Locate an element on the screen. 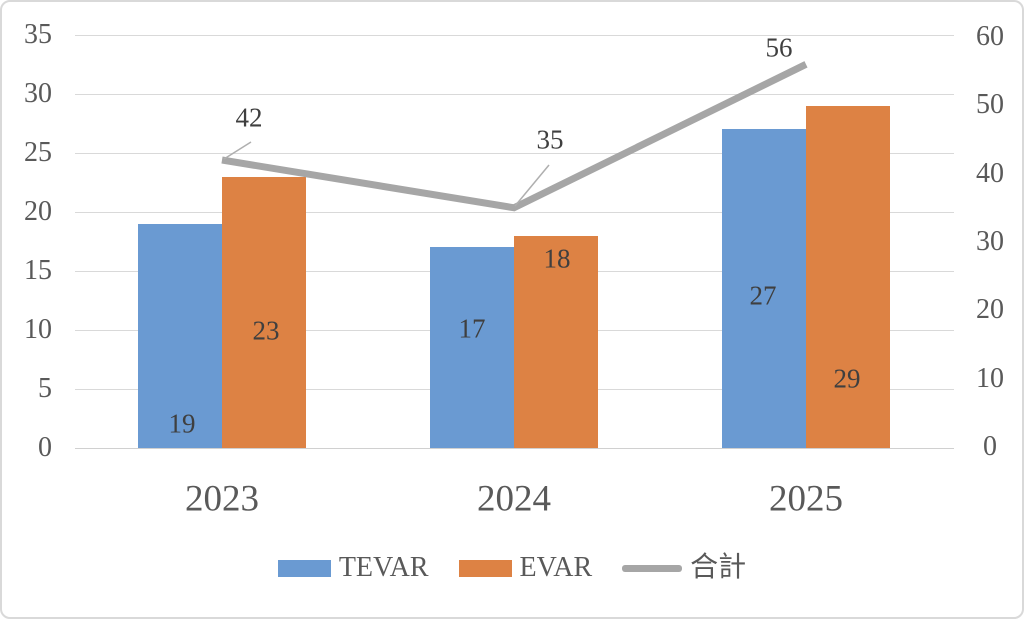  bar-evar-2024 is located at coordinates (556, 341).